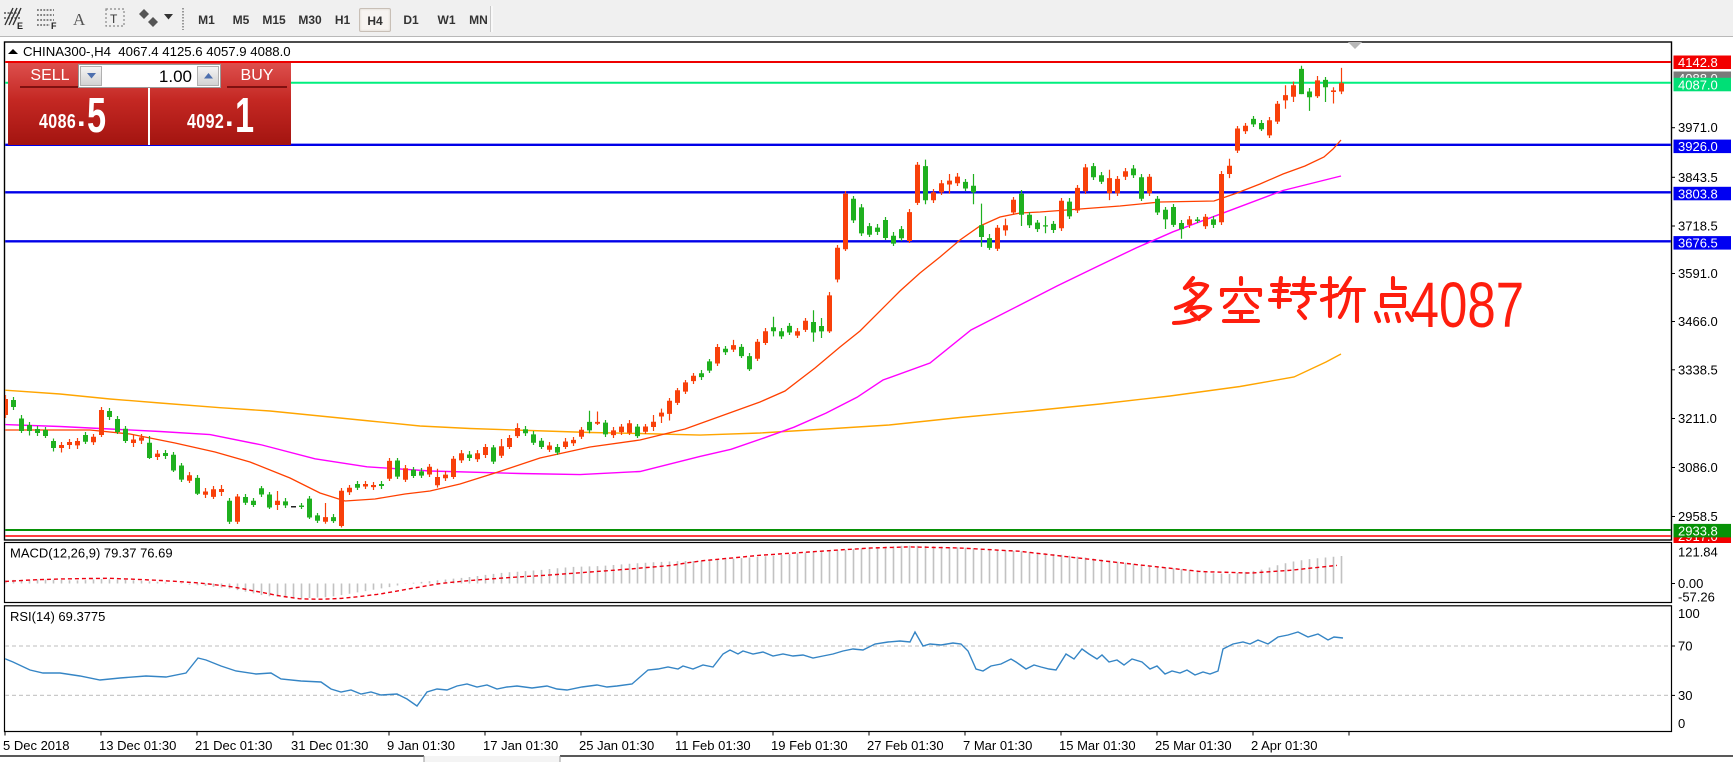 This screenshot has height=762, width=1733. I want to click on svg-text: 100, so click(1689, 613).